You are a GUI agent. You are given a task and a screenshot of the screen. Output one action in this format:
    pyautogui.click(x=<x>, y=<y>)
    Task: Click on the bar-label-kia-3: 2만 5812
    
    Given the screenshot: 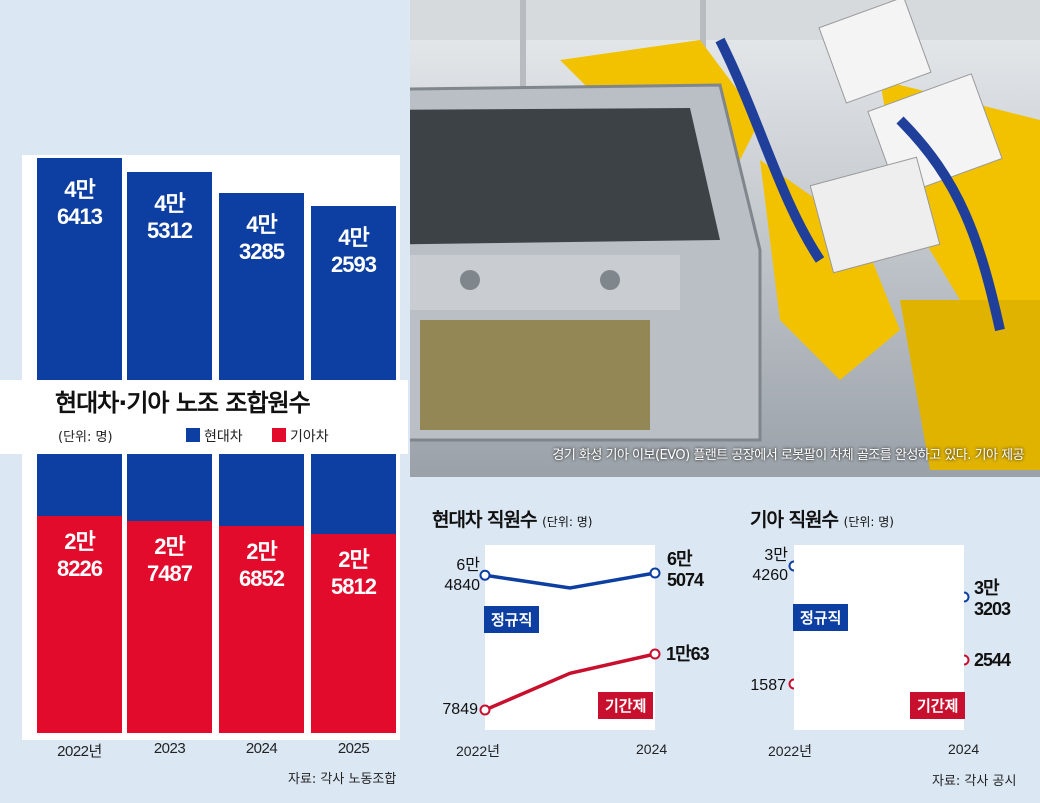 What is the action you would take?
    pyautogui.click(x=354, y=573)
    